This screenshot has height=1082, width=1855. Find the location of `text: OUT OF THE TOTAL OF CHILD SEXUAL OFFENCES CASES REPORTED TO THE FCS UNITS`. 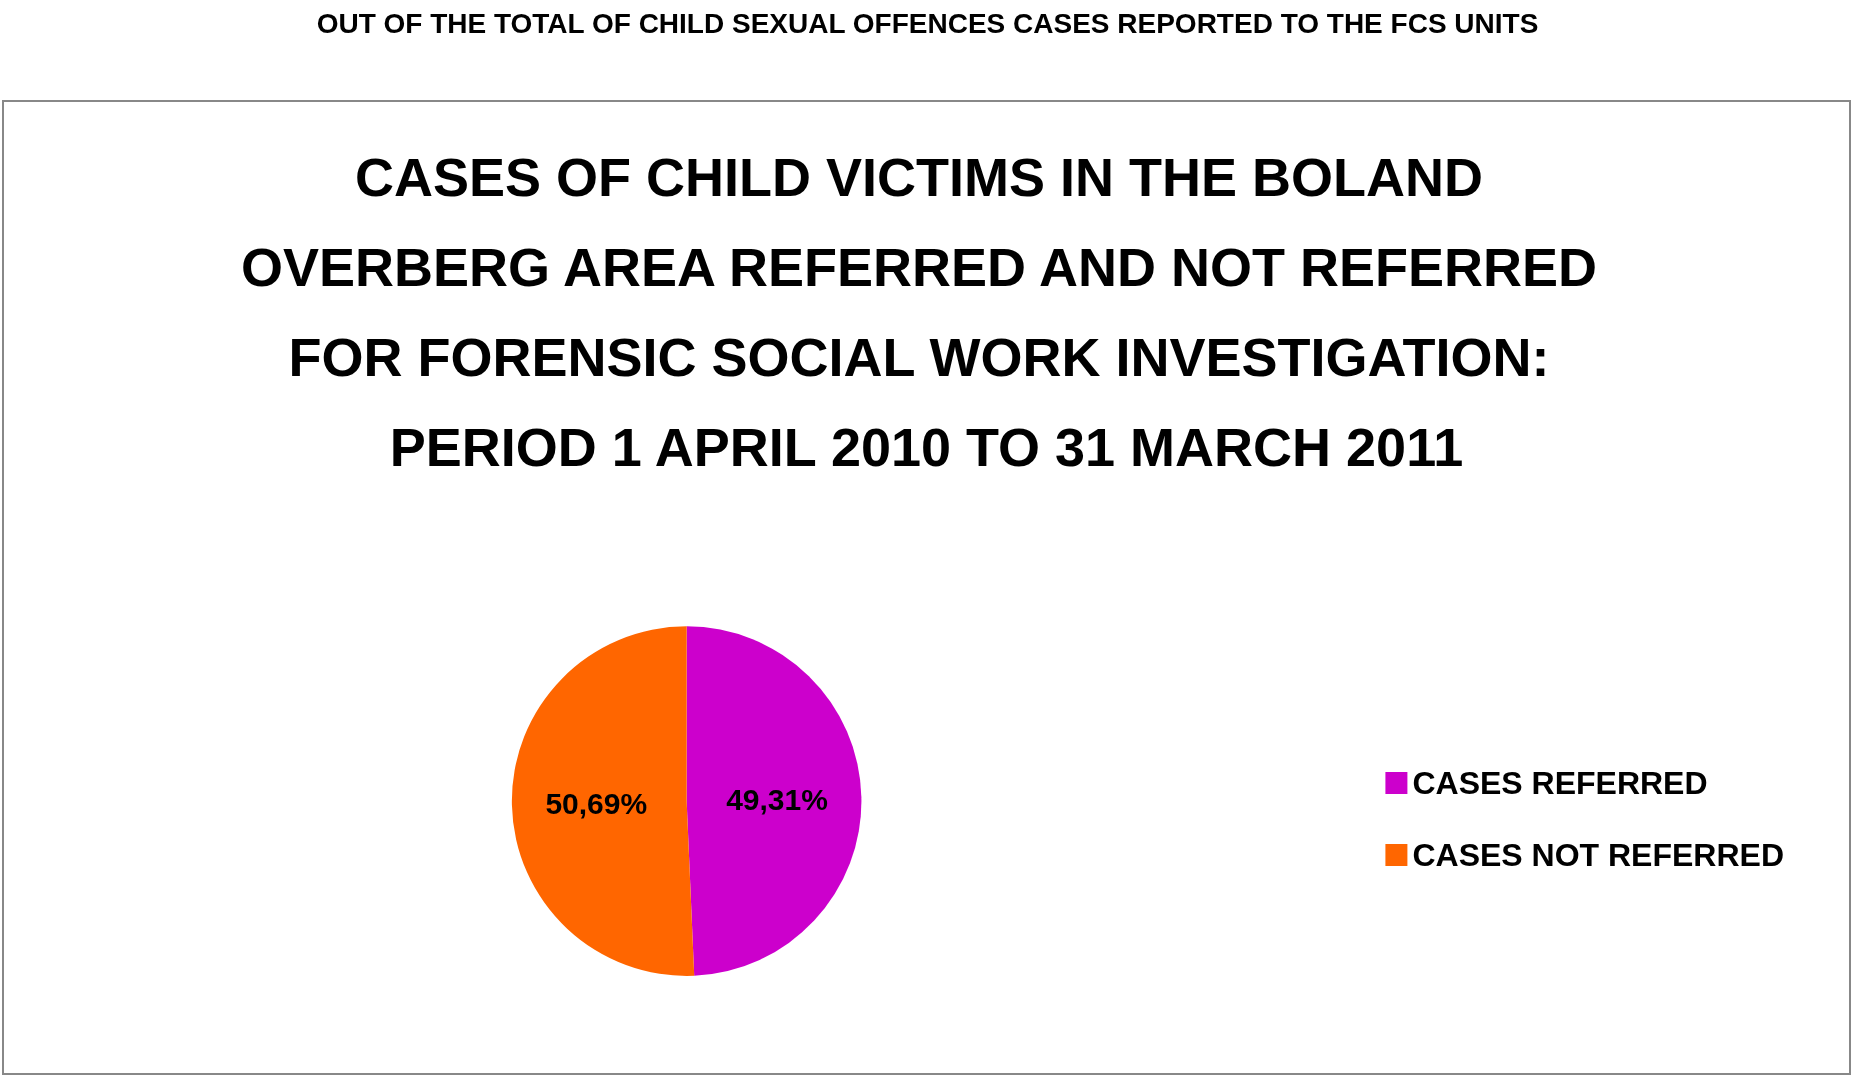

text: OUT OF THE TOTAL OF CHILD SEXUAL OFFENCES CASES REPORTED TO THE FCS UNITS is located at coordinates (927, 24).